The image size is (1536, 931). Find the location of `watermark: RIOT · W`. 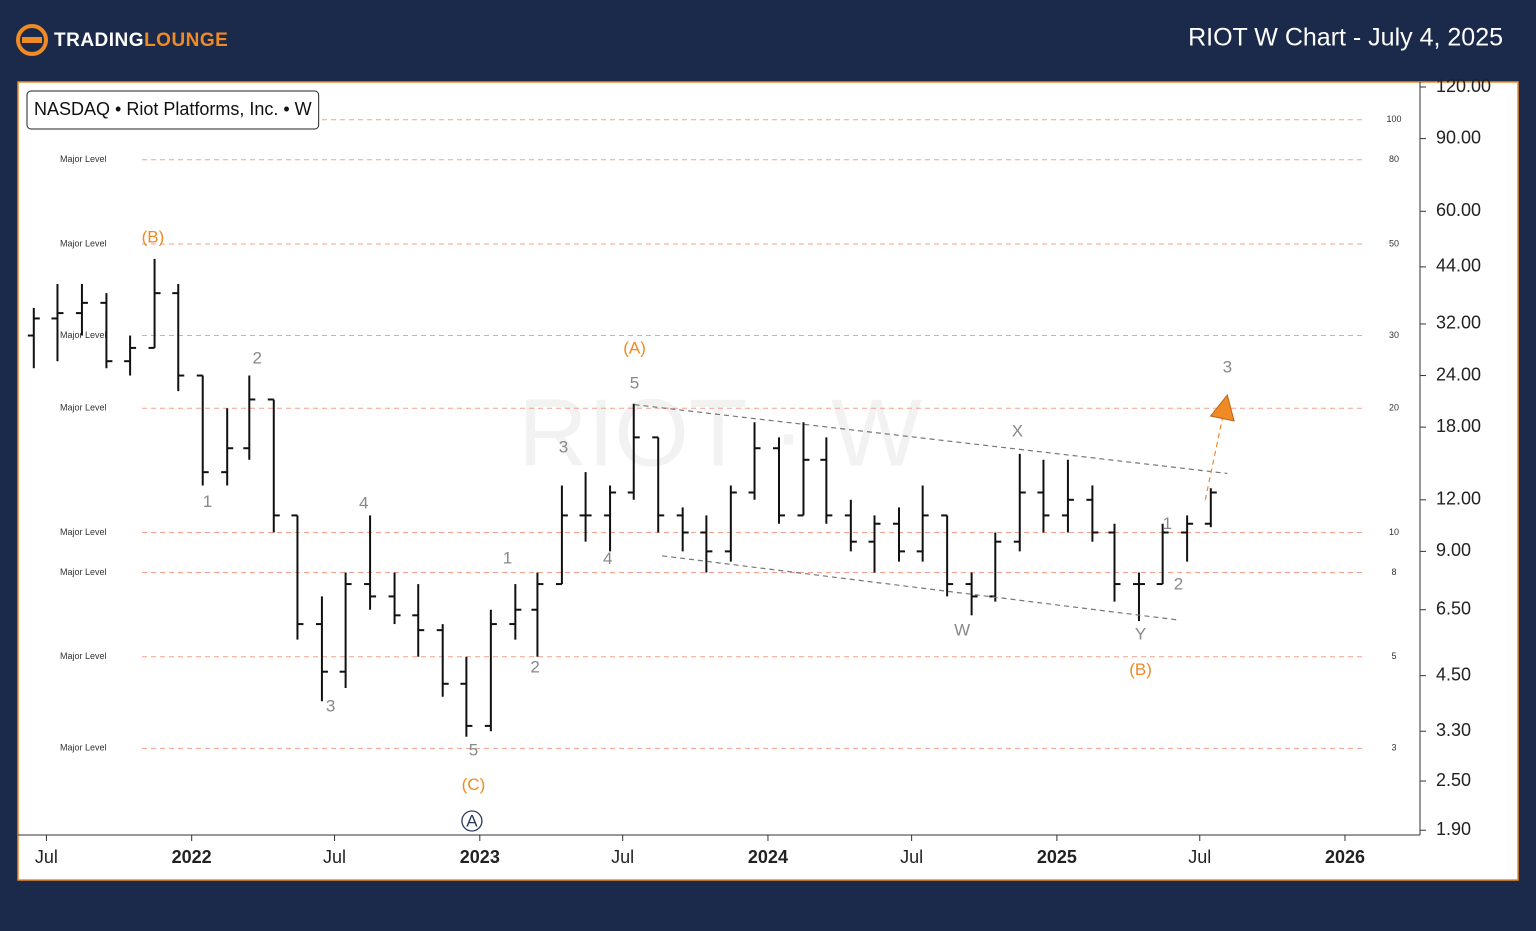

watermark: RIOT · W is located at coordinates (720, 432).